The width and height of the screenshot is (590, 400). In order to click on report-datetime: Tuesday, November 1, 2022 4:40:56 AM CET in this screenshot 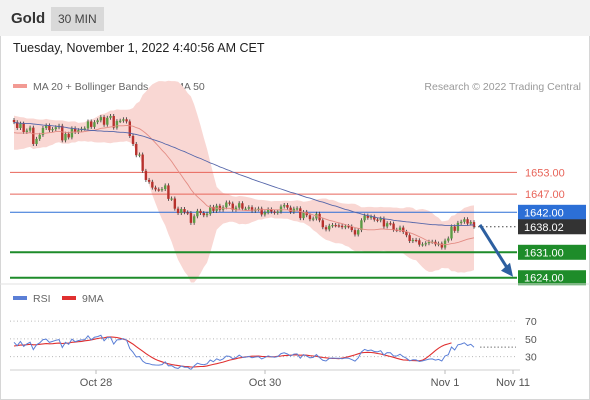, I will do `click(139, 48)`.